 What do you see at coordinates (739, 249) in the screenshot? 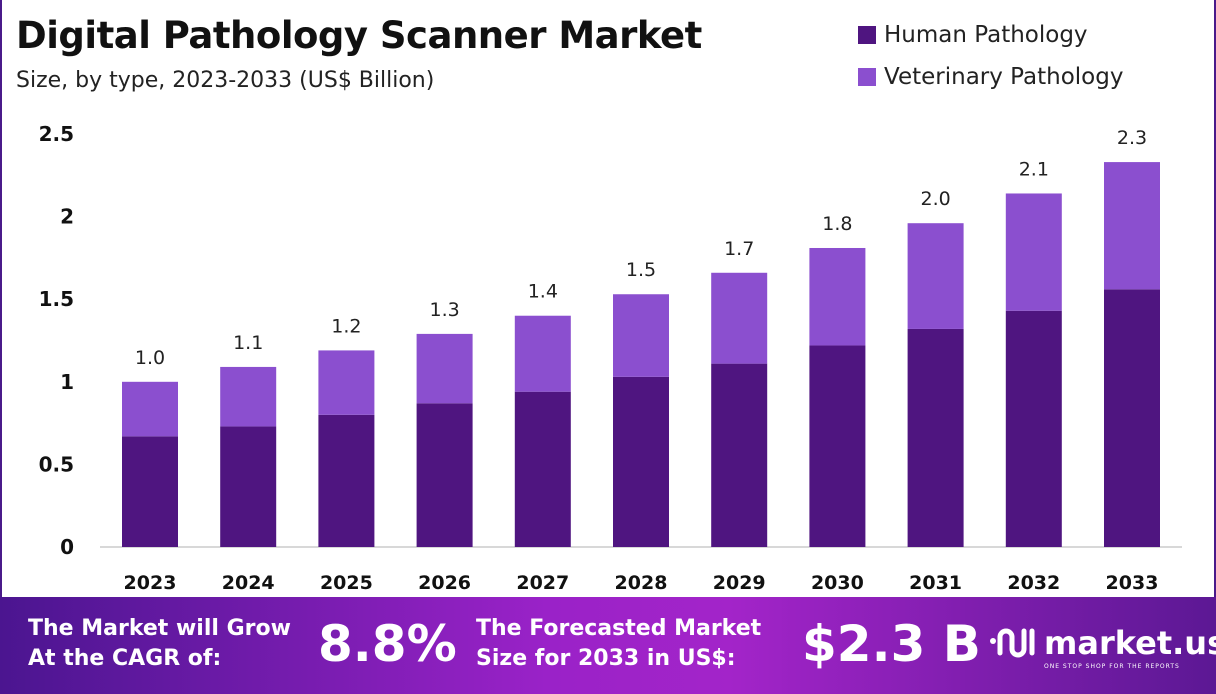
I see `data-label: 1.7` at bounding box center [739, 249].